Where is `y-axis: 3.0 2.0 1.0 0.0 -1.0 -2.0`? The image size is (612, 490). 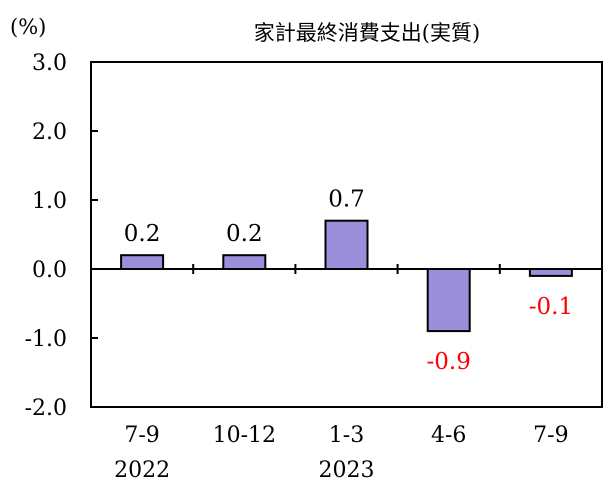 y-axis: 3.0 2.0 1.0 0.0 -1.0 -2.0 is located at coordinates (61, 236).